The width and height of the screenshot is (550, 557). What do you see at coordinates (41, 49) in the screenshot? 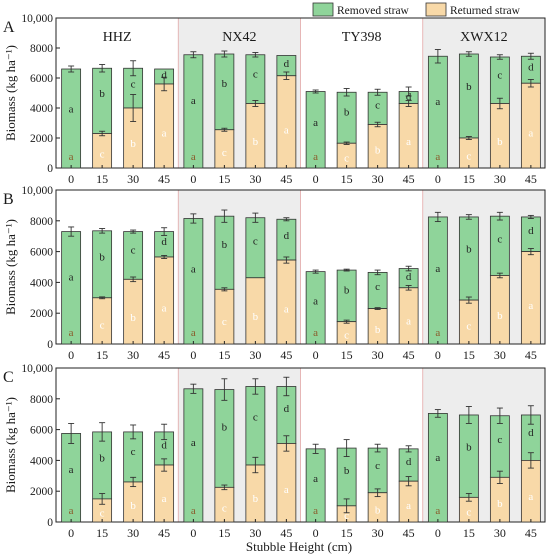
I see `y-tick-label: 8000` at bounding box center [41, 49].